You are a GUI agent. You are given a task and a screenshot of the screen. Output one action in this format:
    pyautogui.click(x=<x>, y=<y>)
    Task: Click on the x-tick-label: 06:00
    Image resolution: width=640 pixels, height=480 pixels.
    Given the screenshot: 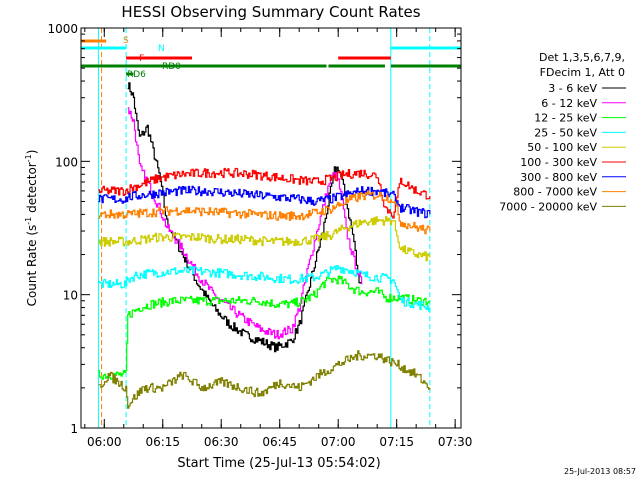 What is the action you would take?
    pyautogui.click(x=104, y=442)
    